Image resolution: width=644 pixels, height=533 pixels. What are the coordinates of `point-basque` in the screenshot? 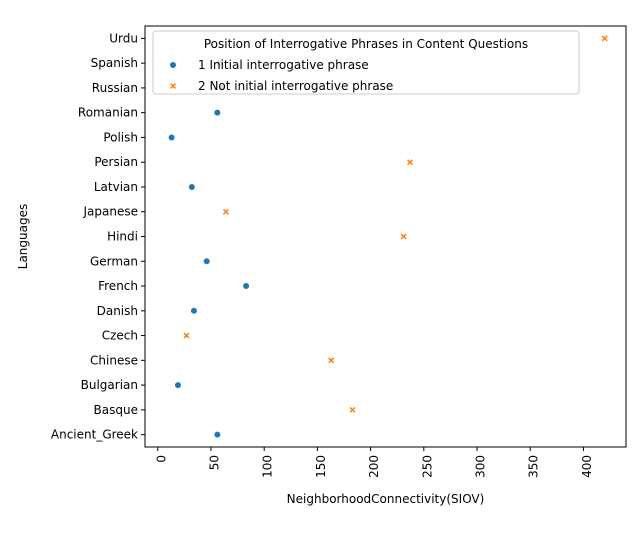 It's located at (352, 410).